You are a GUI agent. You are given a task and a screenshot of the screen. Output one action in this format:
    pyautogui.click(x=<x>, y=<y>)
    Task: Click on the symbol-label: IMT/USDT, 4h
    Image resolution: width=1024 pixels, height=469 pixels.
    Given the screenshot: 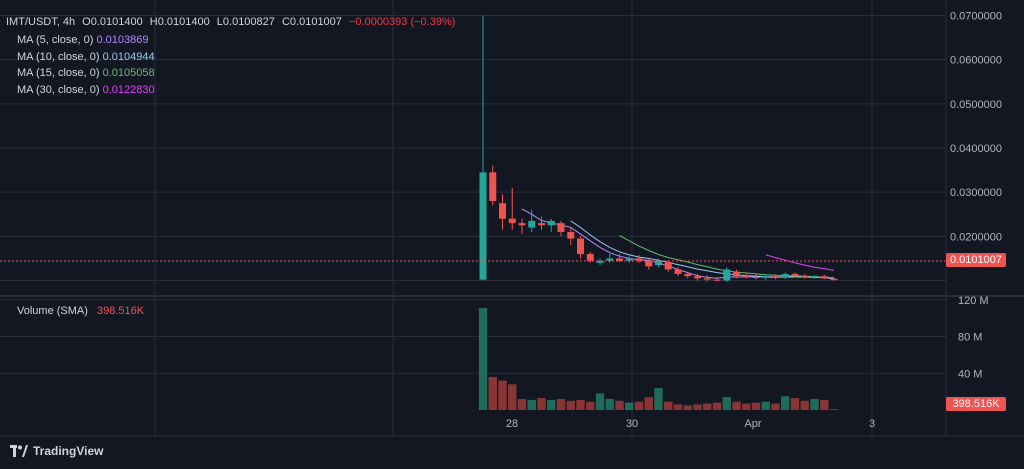 What is the action you would take?
    pyautogui.click(x=41, y=22)
    